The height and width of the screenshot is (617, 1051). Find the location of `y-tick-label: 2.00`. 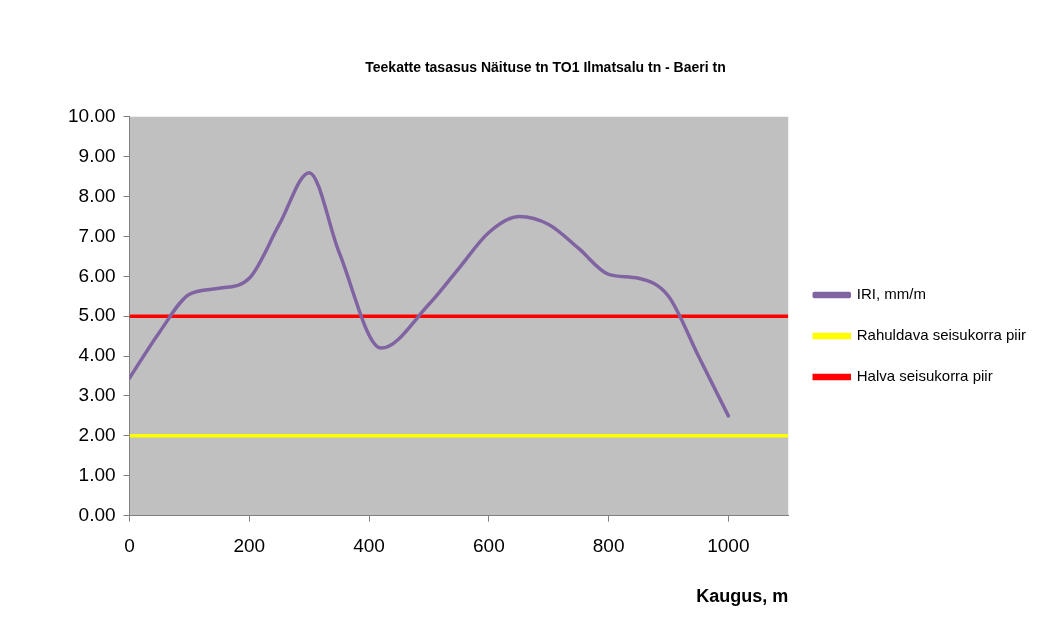

y-tick-label: 2.00 is located at coordinates (97, 435).